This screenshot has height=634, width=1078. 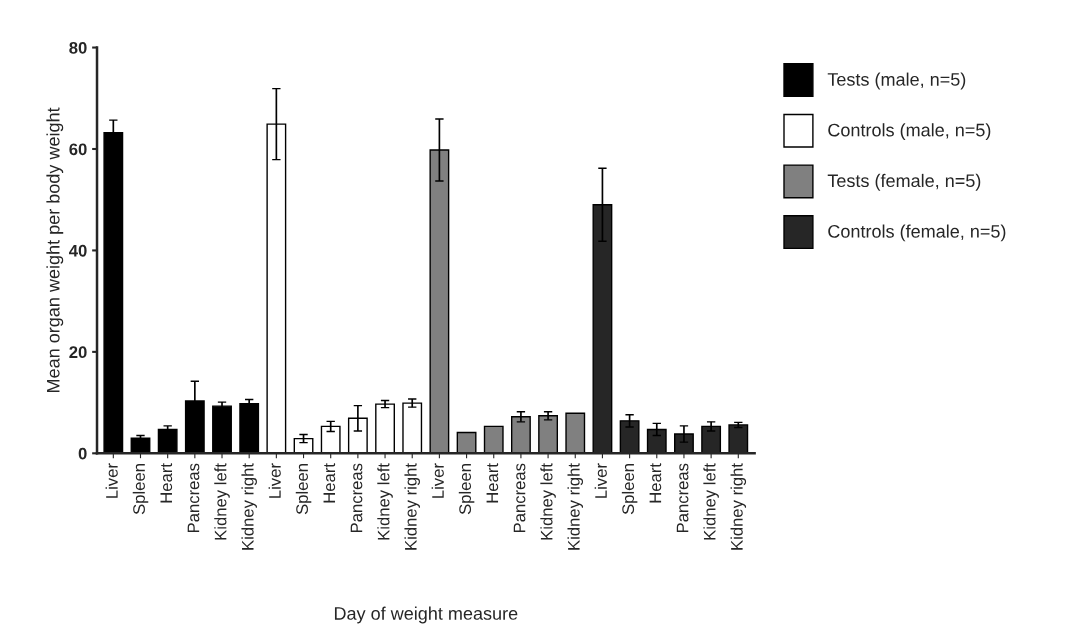 What do you see at coordinates (78, 47) in the screenshot?
I see `y-tick-label: 80` at bounding box center [78, 47].